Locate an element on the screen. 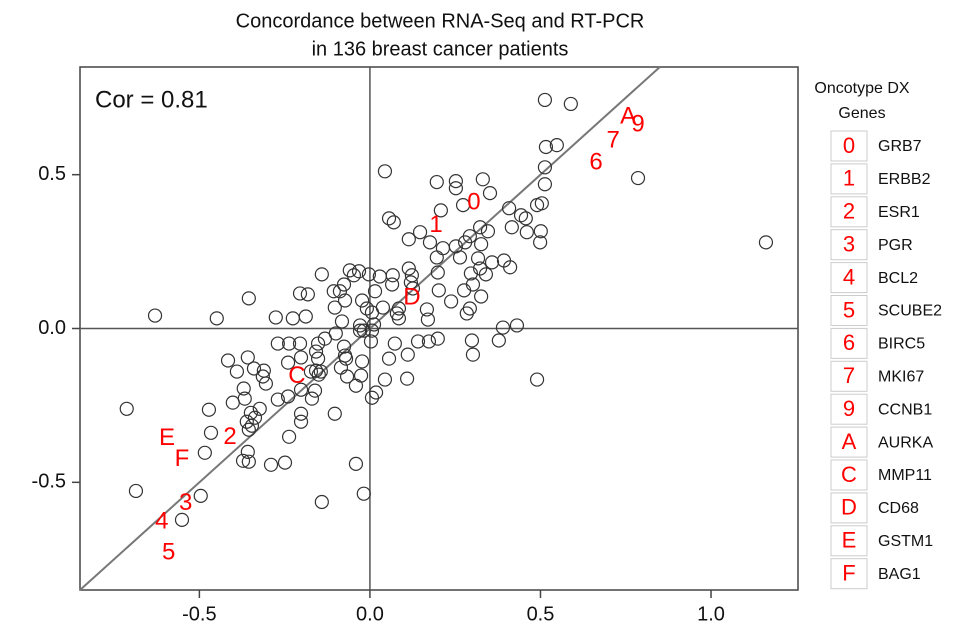  gene-label: 9 is located at coordinates (637, 123).